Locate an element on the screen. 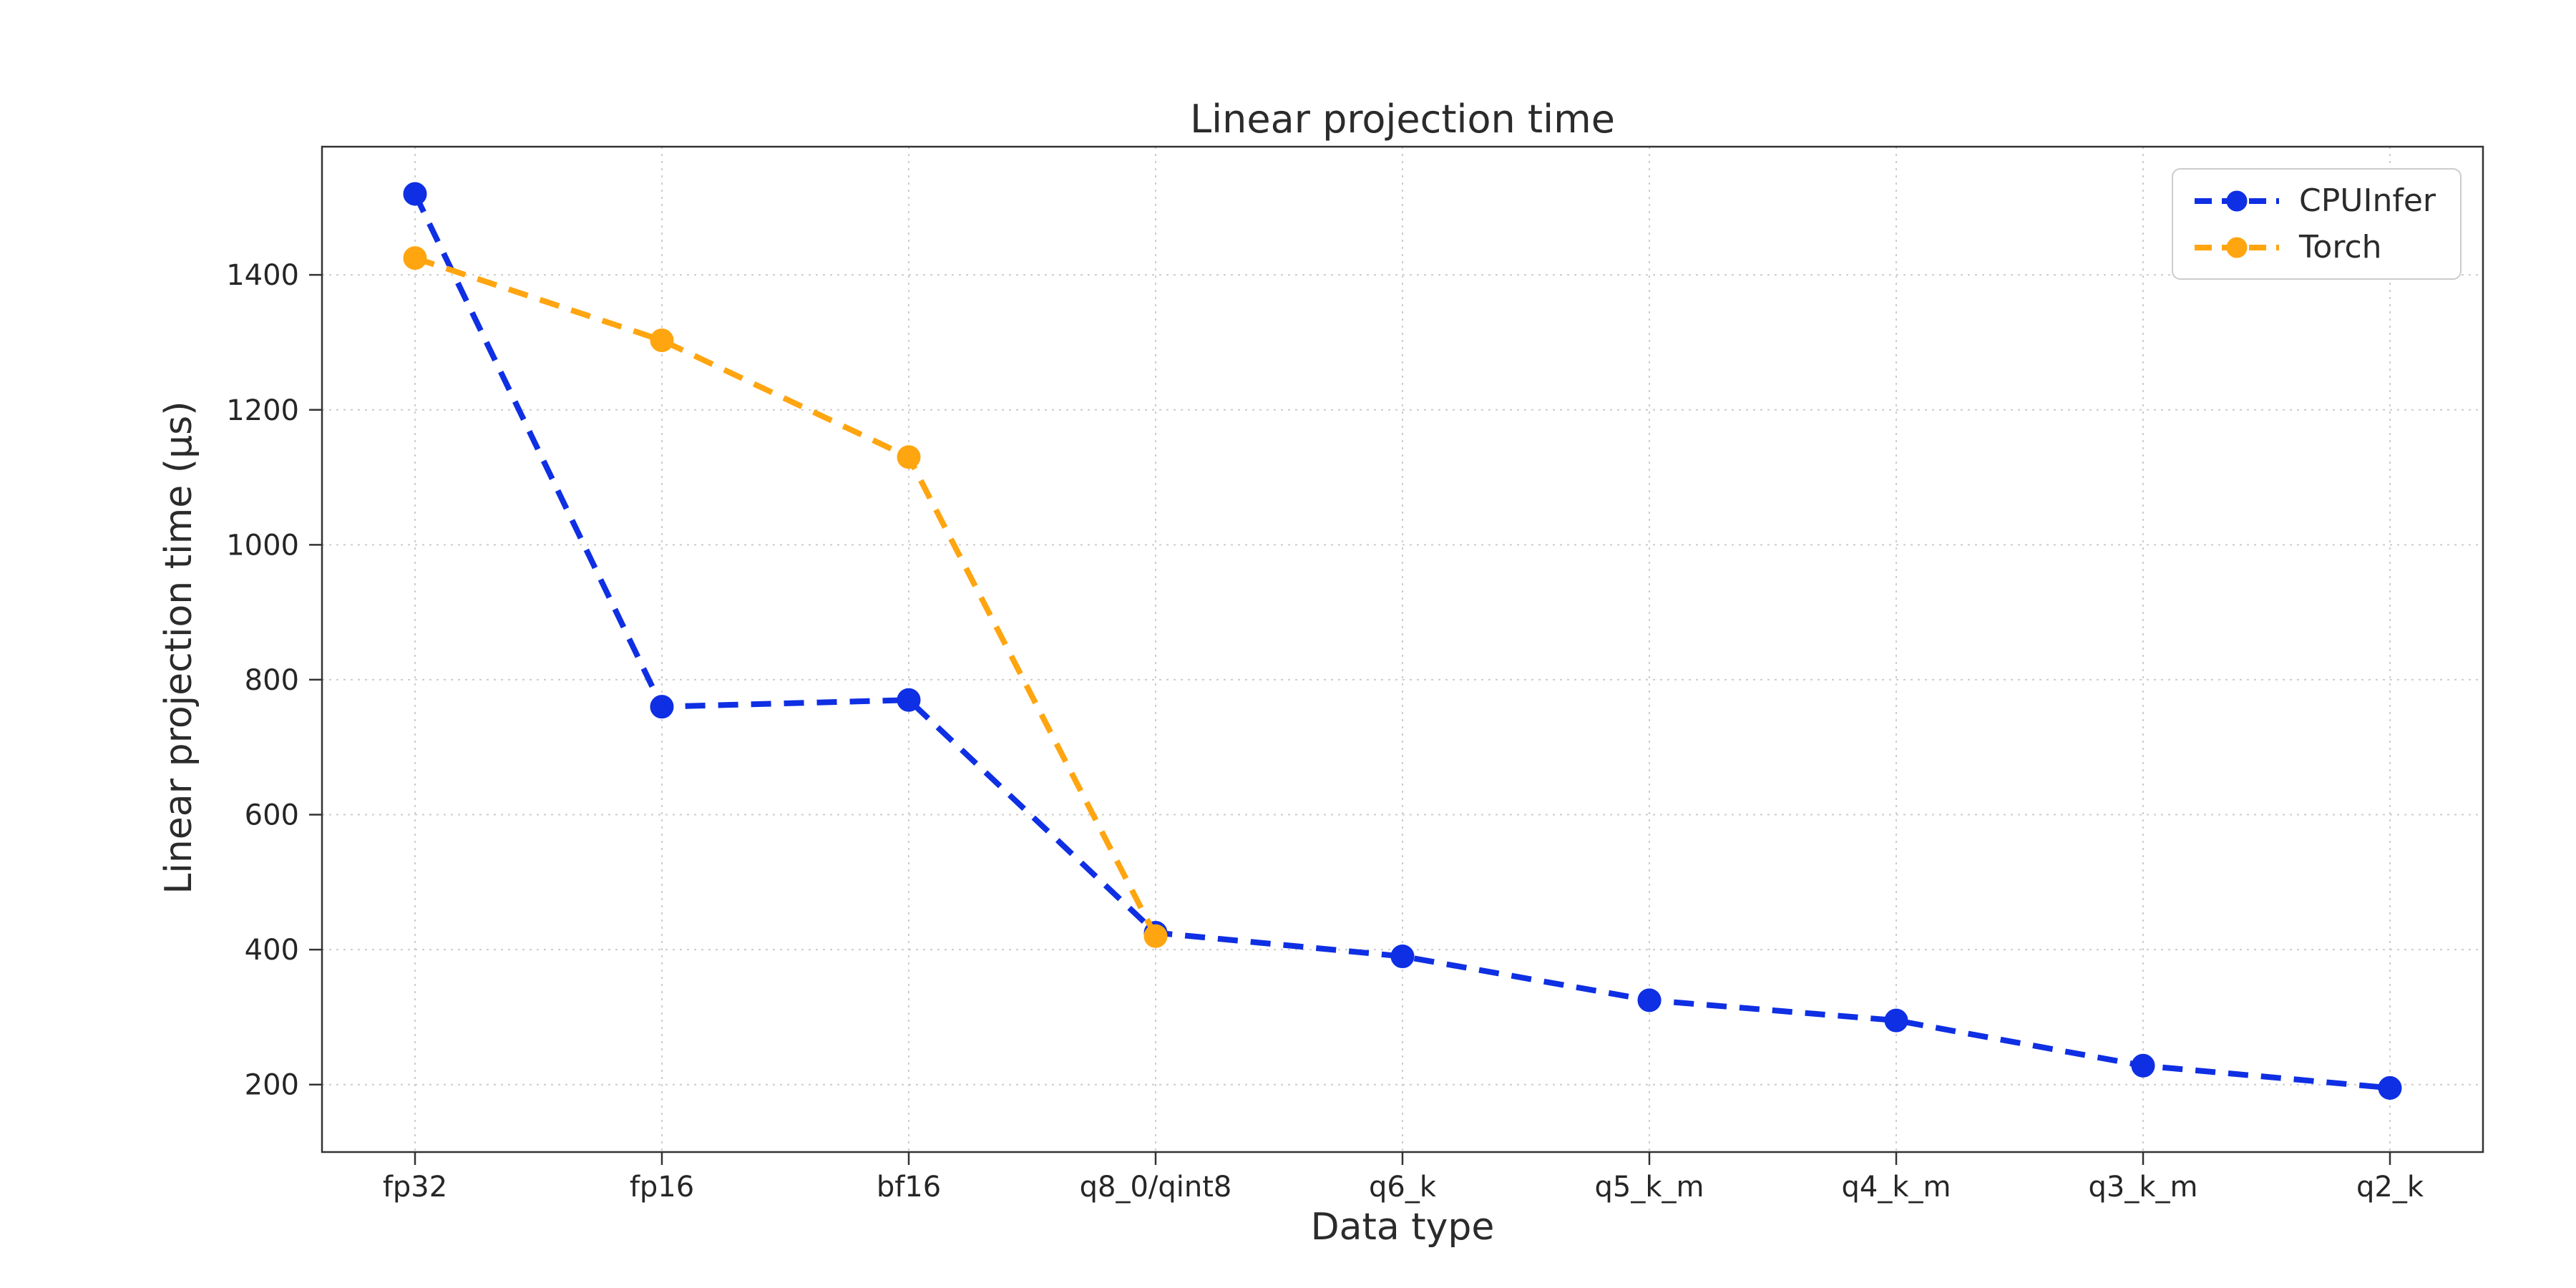 The image size is (2576, 1288). y-axis-label: Linear projection time (µs) is located at coordinates (178, 647).